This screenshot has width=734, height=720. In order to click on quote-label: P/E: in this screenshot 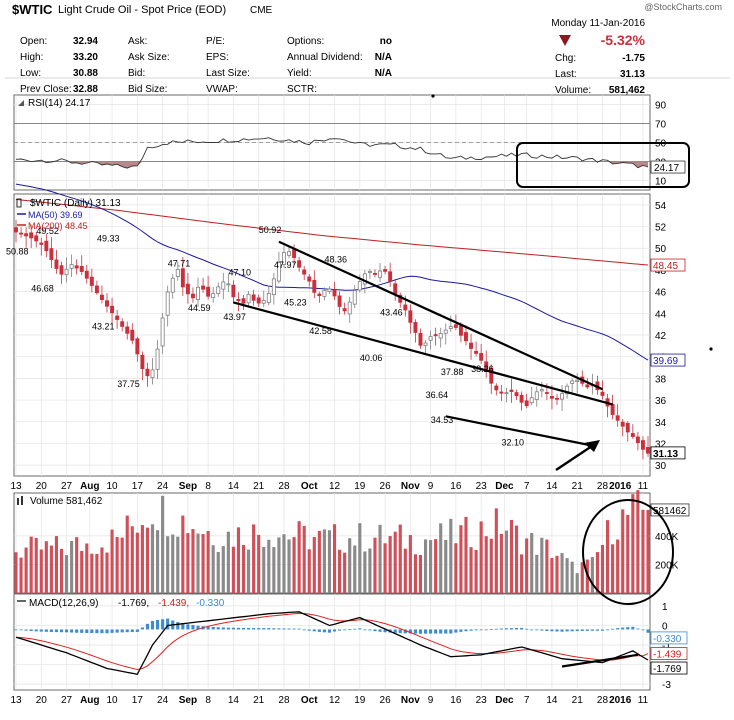, I will do `click(215, 41)`.